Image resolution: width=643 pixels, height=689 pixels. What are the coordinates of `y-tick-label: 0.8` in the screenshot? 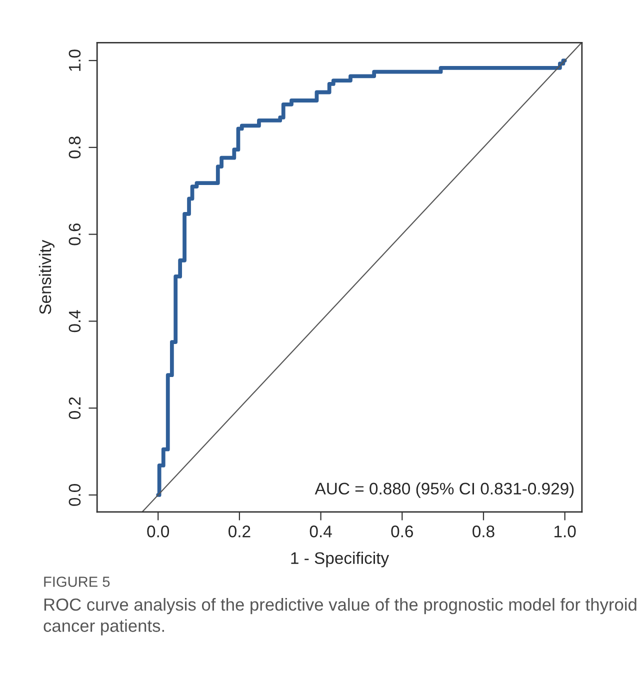 It's located at (74, 147).